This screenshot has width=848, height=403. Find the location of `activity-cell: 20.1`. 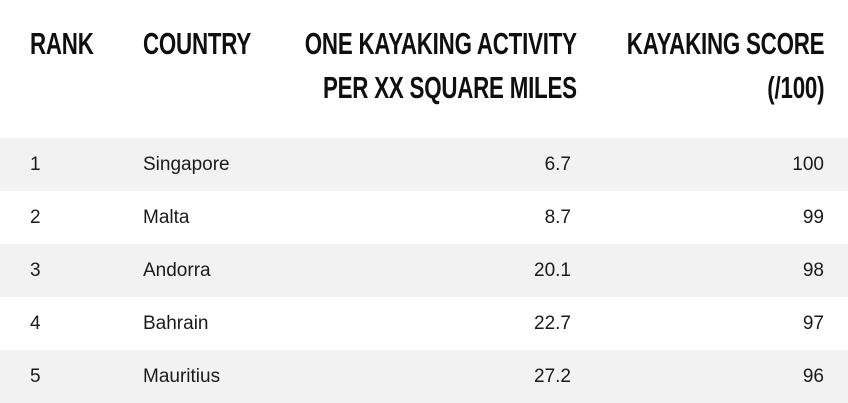

activity-cell: 20.1 is located at coordinates (552, 270).